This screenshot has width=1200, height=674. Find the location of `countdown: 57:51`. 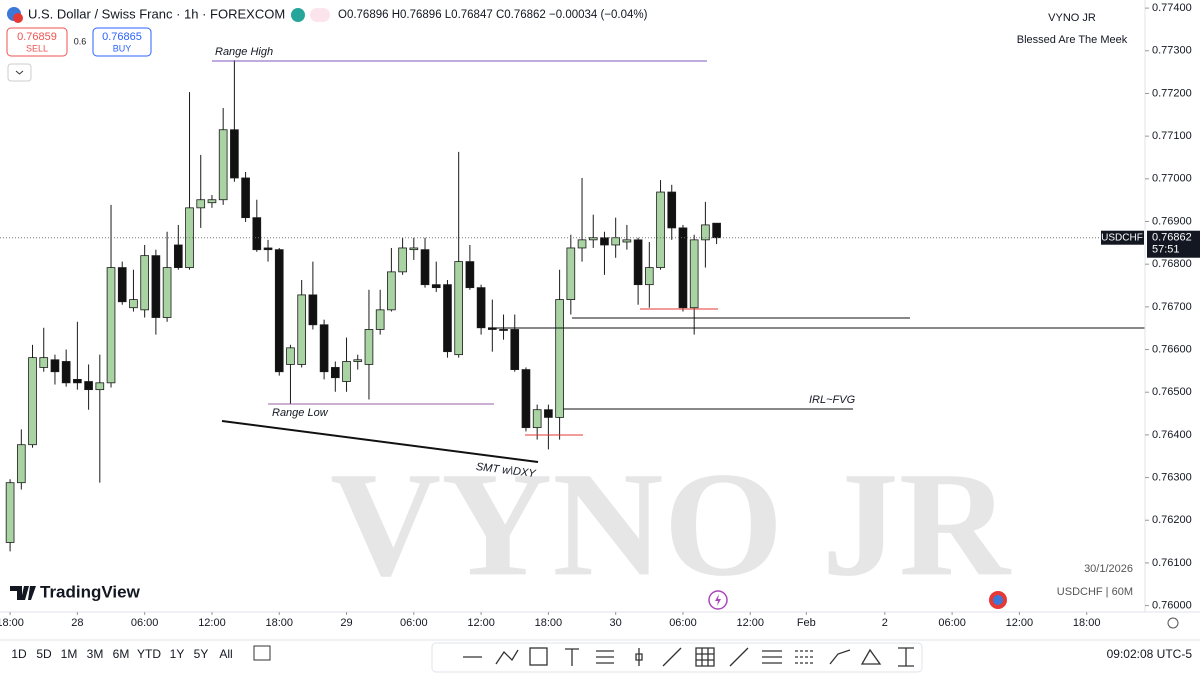

countdown: 57:51 is located at coordinates (1166, 250).